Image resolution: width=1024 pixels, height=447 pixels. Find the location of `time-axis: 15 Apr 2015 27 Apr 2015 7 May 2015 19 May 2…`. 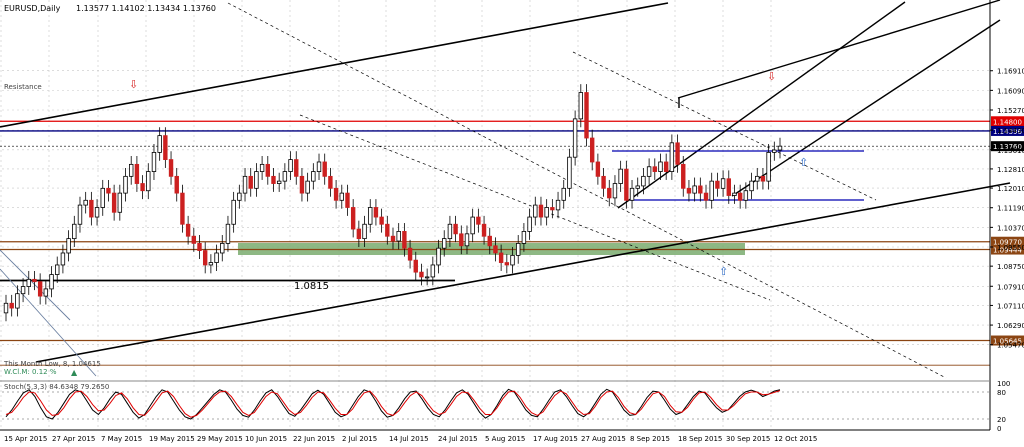

time-axis: 15 Apr 2015 27 Apr 2015 7 May 2015 19 May 2… is located at coordinates (495, 436).